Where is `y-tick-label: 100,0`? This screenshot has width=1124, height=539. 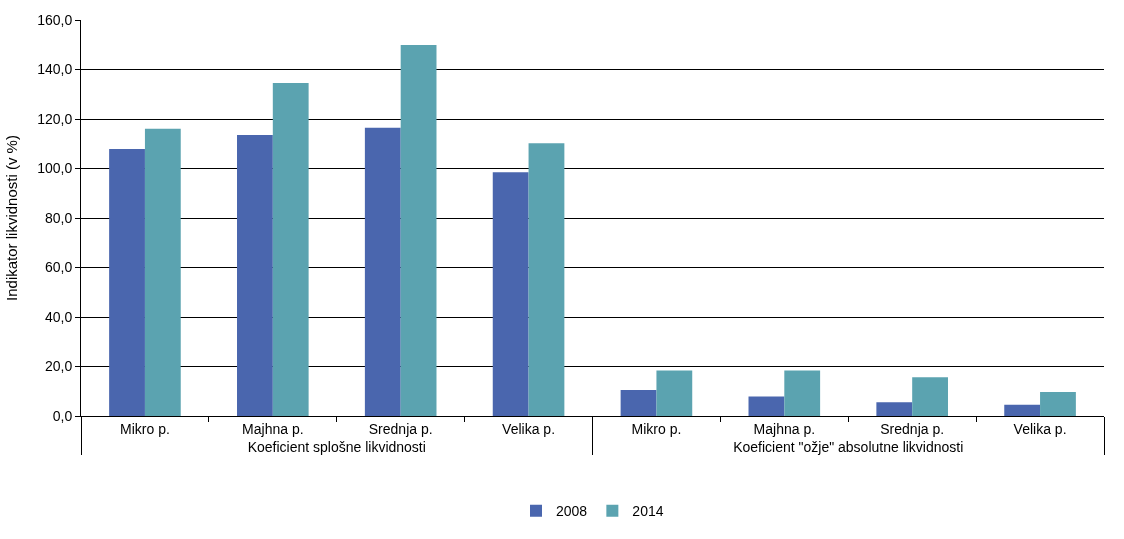 y-tick-label: 100,0 is located at coordinates (55, 168).